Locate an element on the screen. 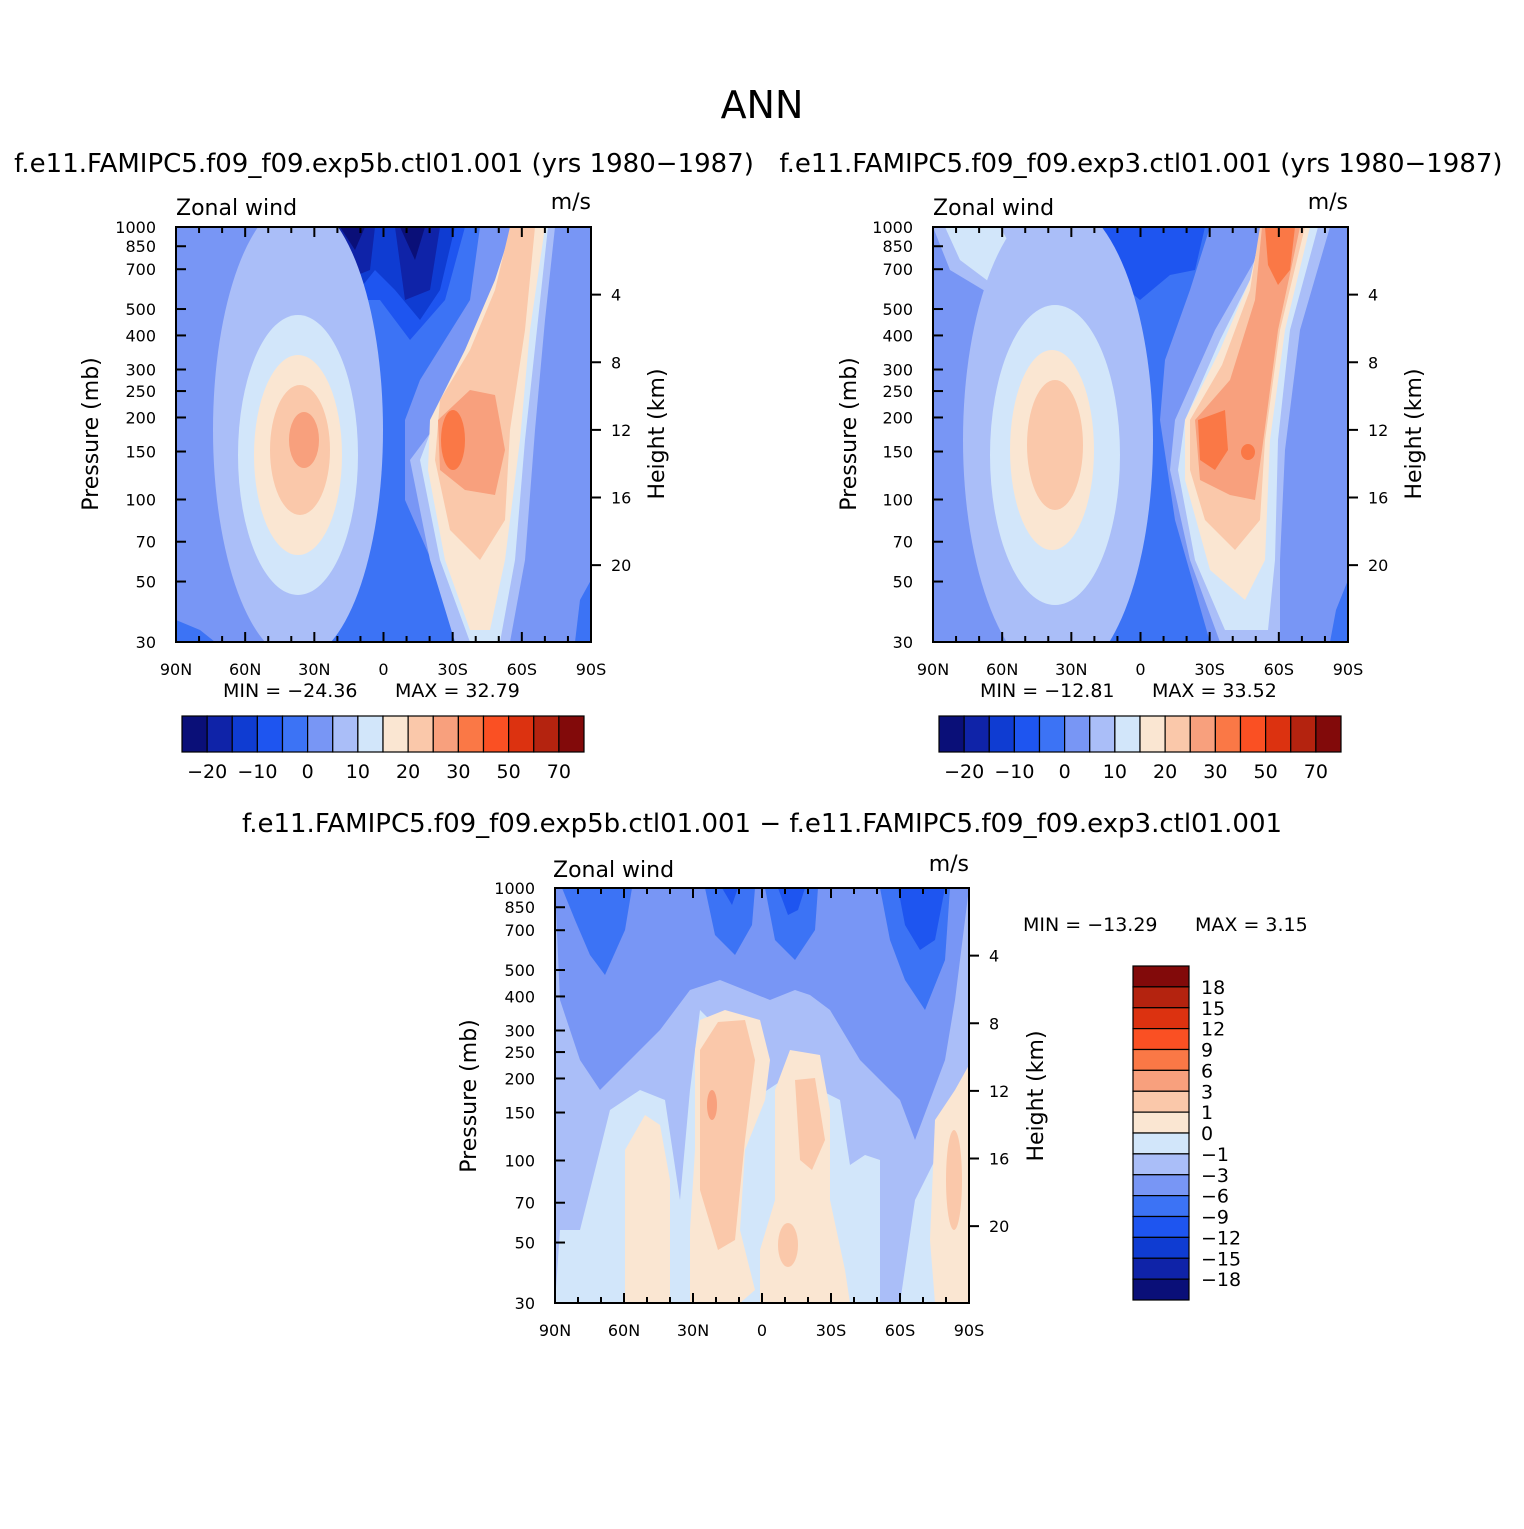 Image resolution: width=1524 pixels, height=1529 pixels. height-tick-label: 8 is located at coordinates (994, 1023).